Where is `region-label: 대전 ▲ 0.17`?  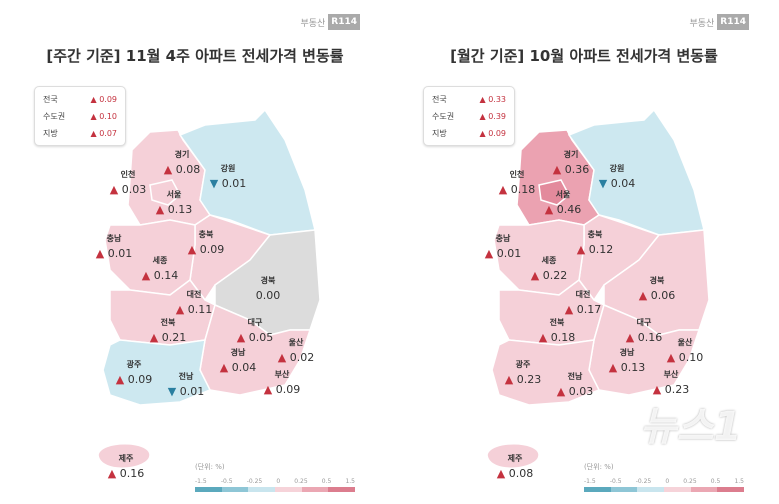 region-label: 대전 ▲ 0.17 is located at coordinates (583, 304).